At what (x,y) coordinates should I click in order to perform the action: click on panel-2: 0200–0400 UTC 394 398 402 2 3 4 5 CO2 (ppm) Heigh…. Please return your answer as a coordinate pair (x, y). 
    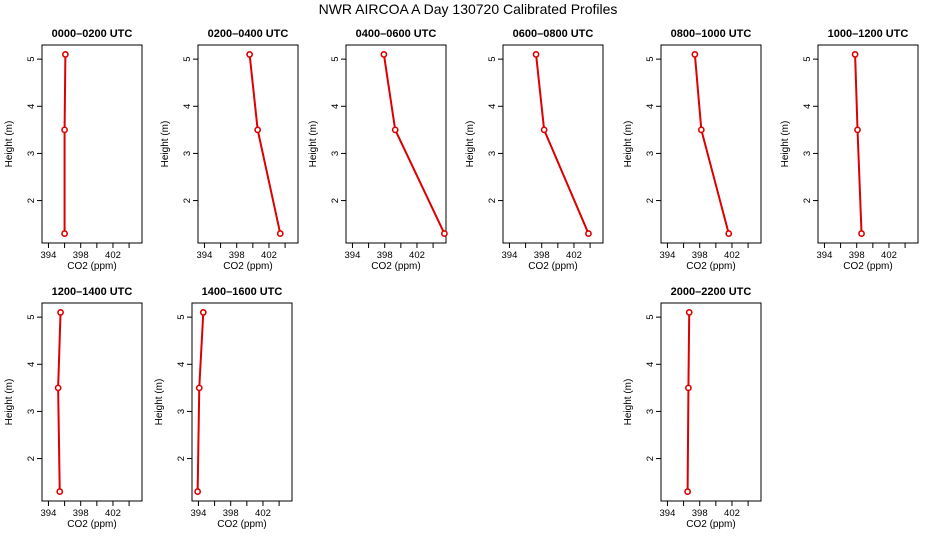
    Looking at the image, I should click on (229, 150).